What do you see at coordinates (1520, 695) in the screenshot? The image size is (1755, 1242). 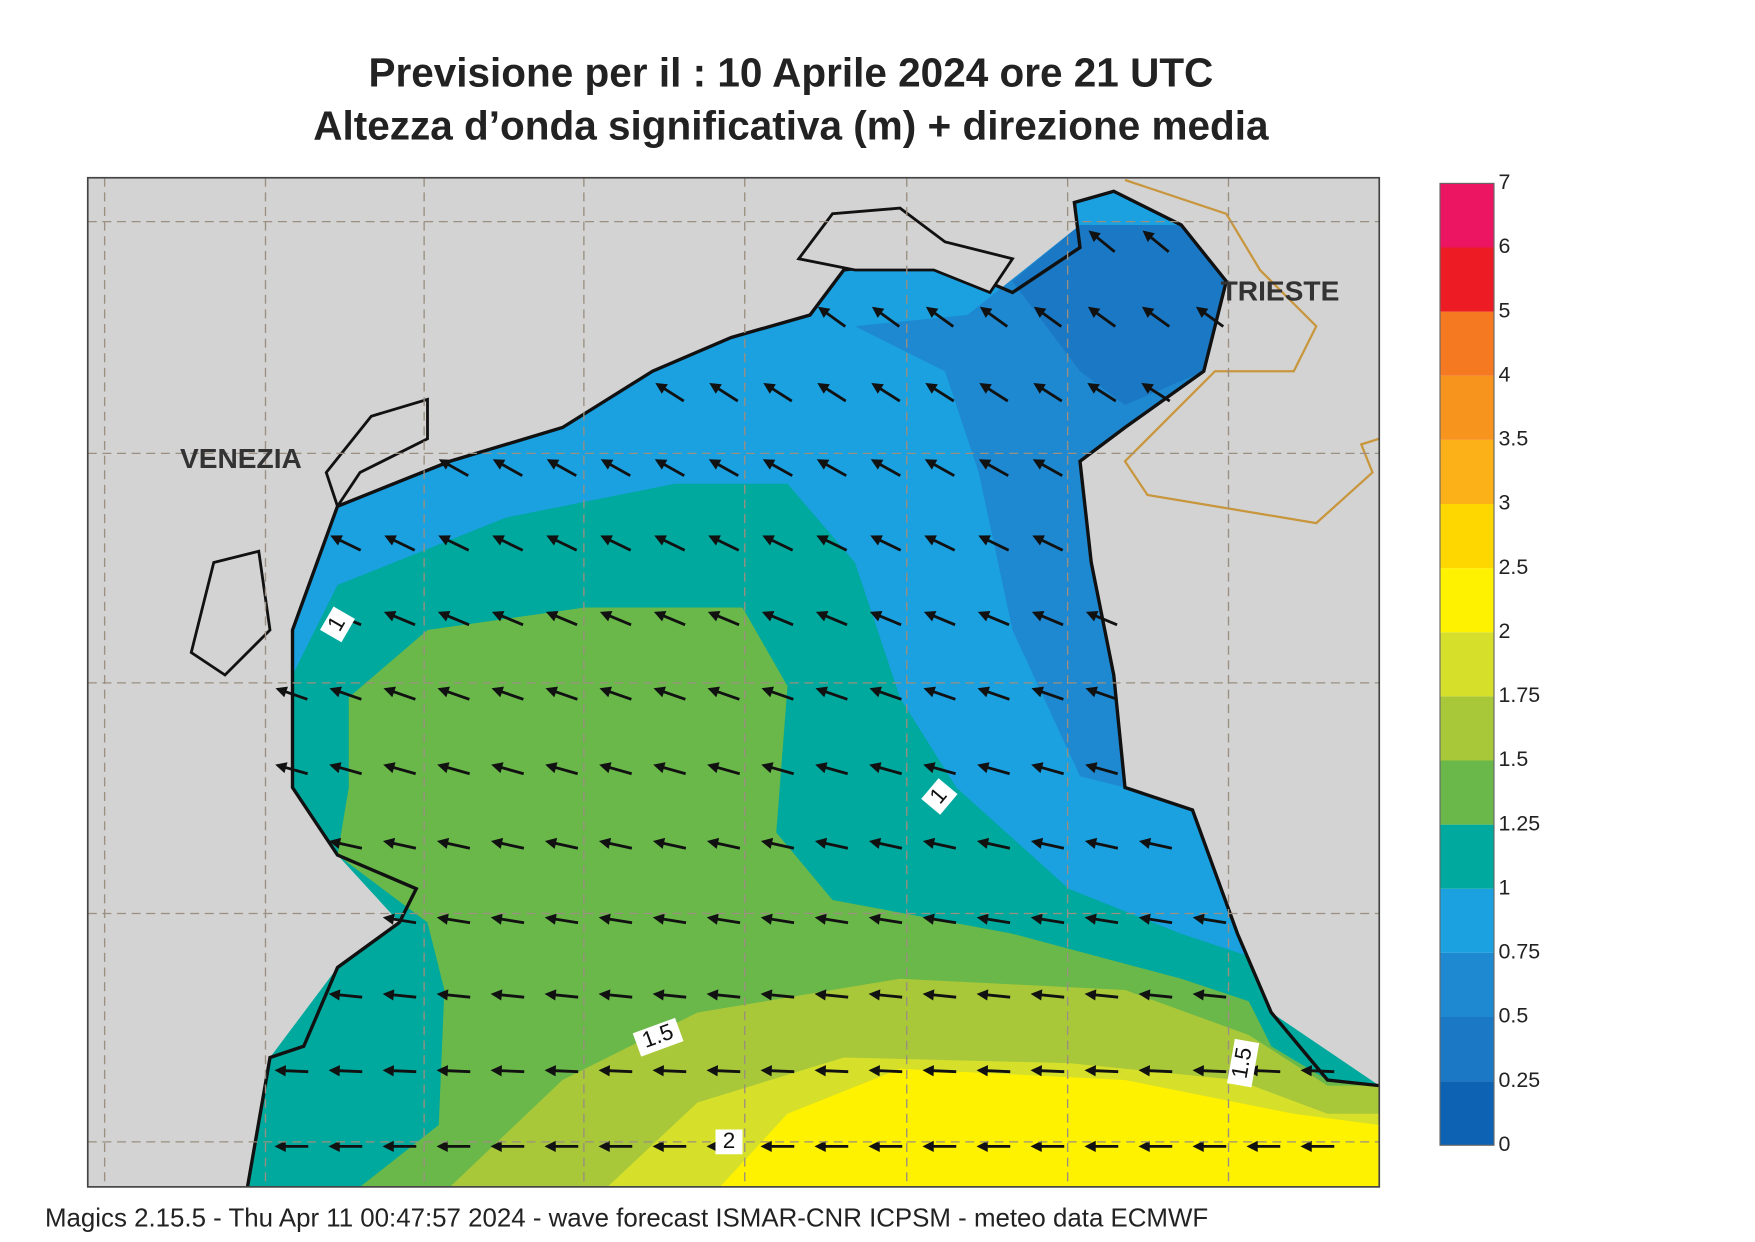 I see `colorbar-label: 1.75` at bounding box center [1520, 695].